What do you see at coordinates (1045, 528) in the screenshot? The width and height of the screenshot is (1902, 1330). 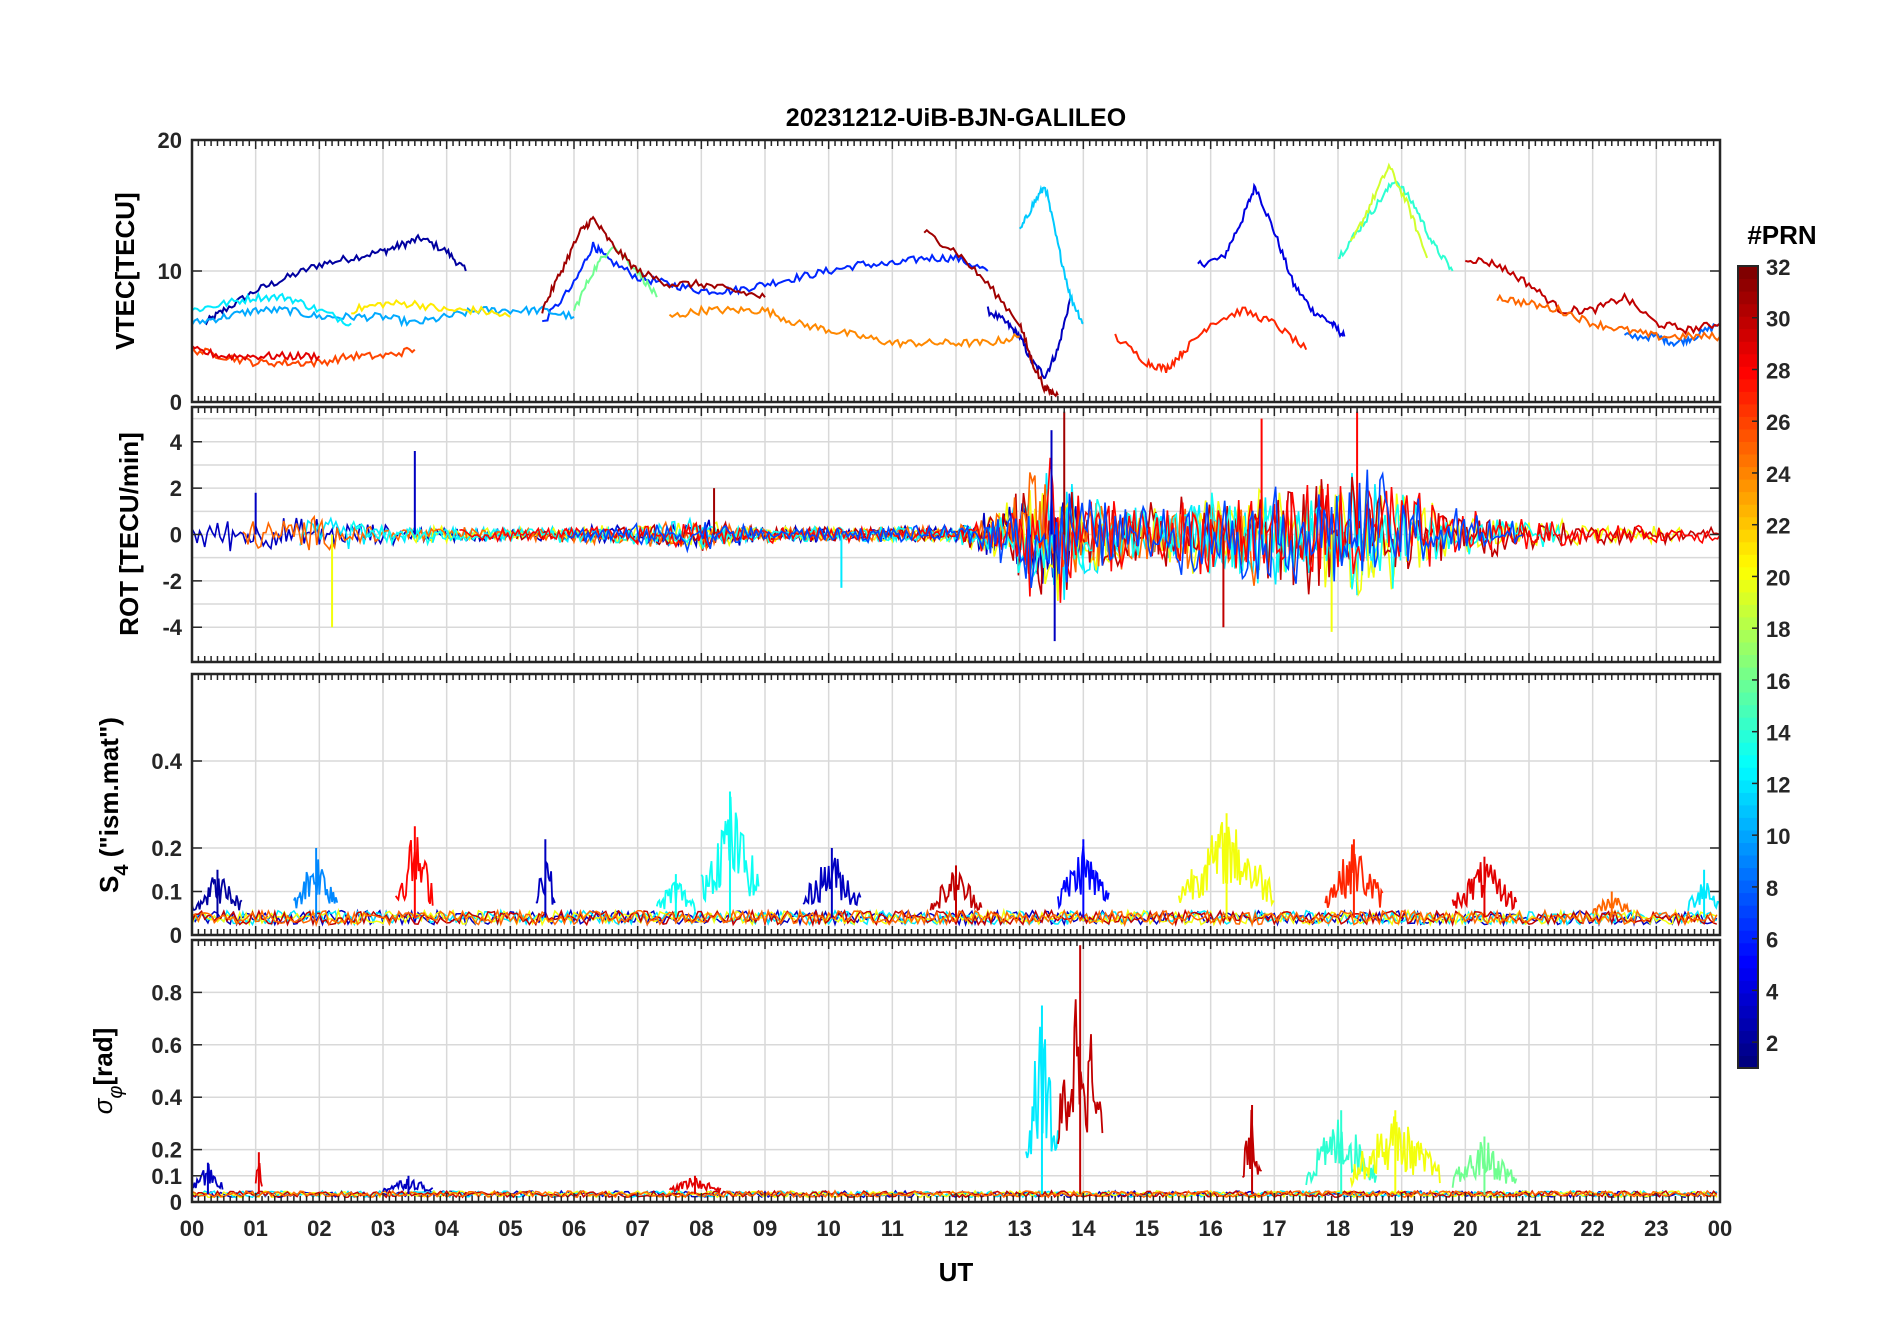 I see `rot-series-line` at bounding box center [1045, 528].